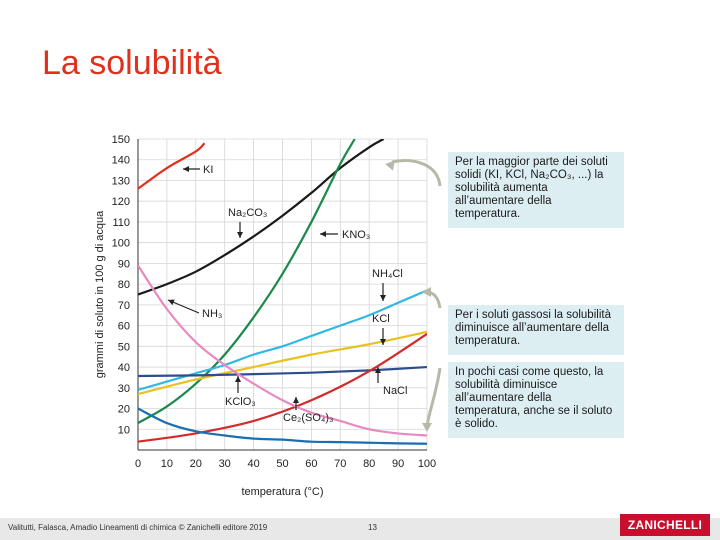  What do you see at coordinates (124, 285) in the screenshot?
I see `y-tick-label: 80` at bounding box center [124, 285].